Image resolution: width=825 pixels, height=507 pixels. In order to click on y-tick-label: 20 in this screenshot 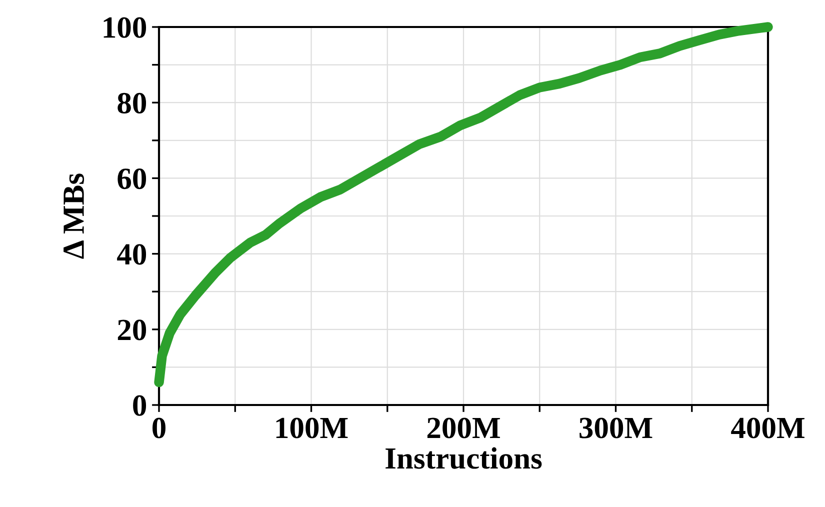, I will do `click(132, 330)`.